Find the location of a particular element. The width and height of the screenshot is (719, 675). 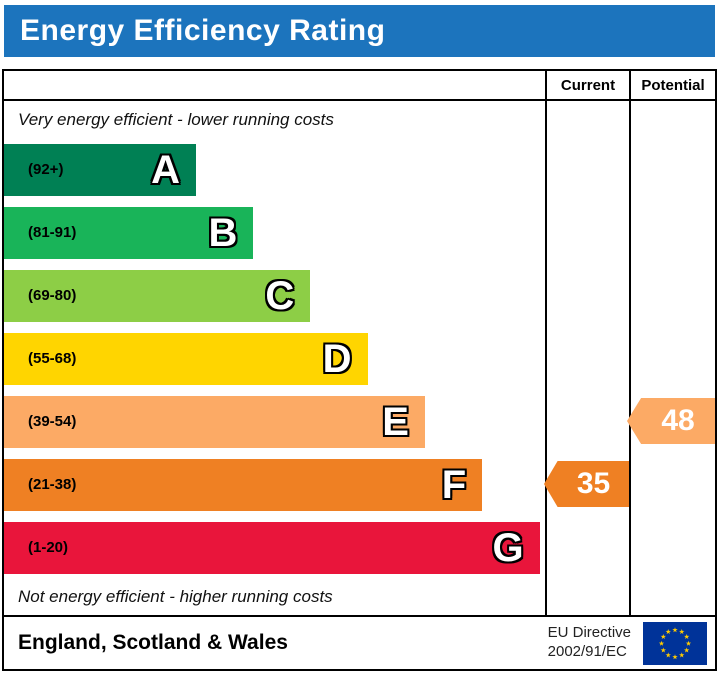

band-letter: B is located at coordinates (223, 232).